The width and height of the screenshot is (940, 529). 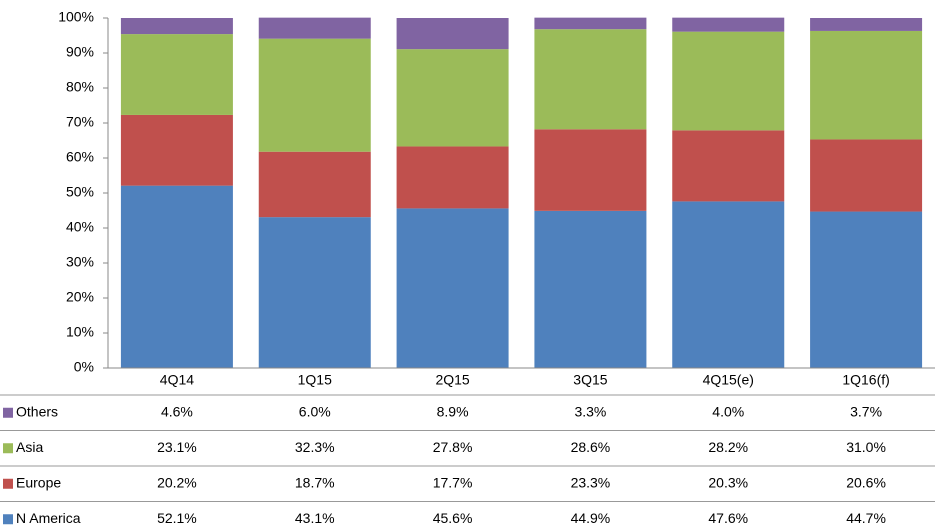 What do you see at coordinates (453, 518) in the screenshot?
I see `value-label: 45.6%` at bounding box center [453, 518].